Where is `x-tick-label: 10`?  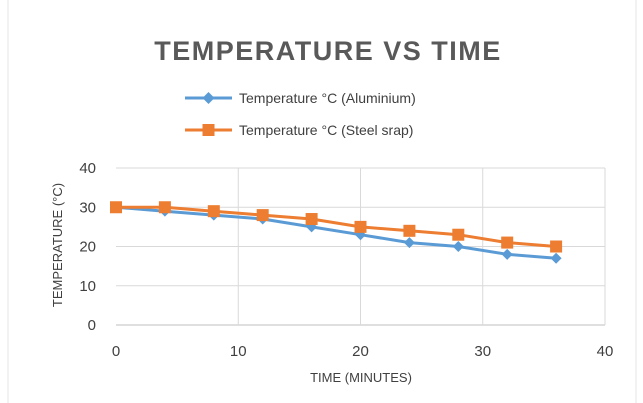
x-tick-label: 10 is located at coordinates (238, 351).